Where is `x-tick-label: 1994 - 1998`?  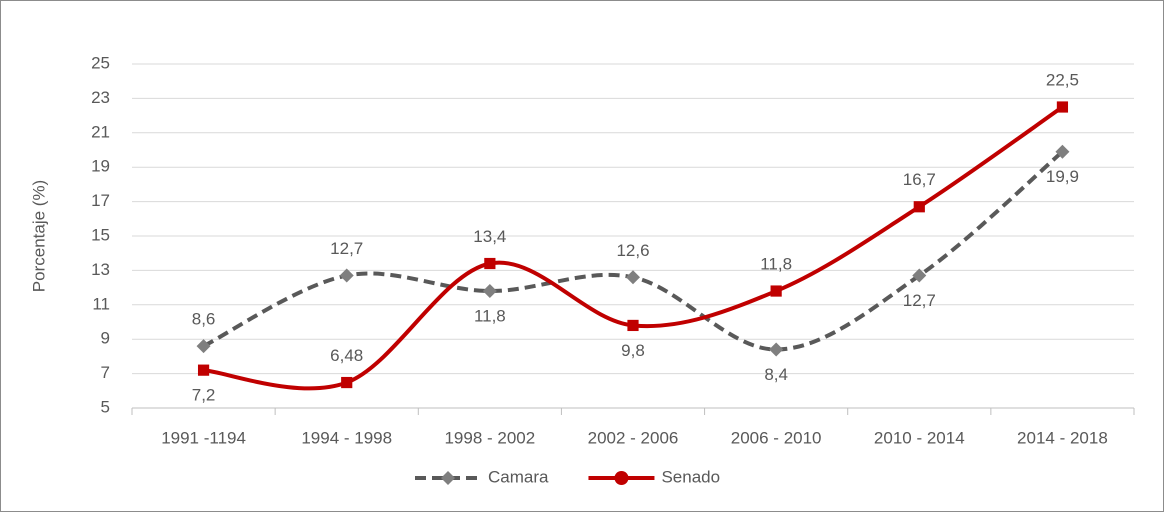
x-tick-label: 1994 - 1998 is located at coordinates (346, 437).